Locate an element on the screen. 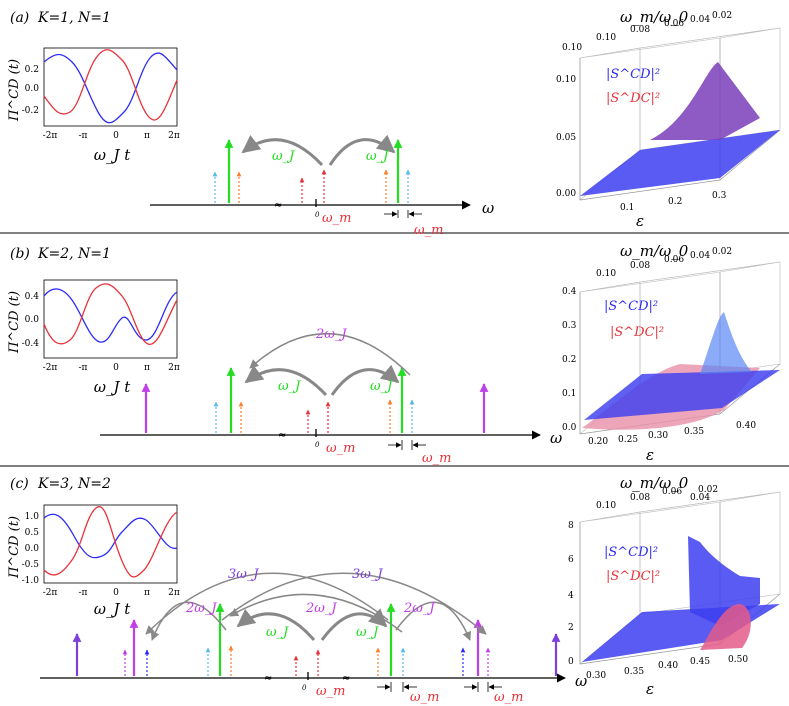 The width and height of the screenshot is (789, 706). z-tick: 0.3 is located at coordinates (569, 326).